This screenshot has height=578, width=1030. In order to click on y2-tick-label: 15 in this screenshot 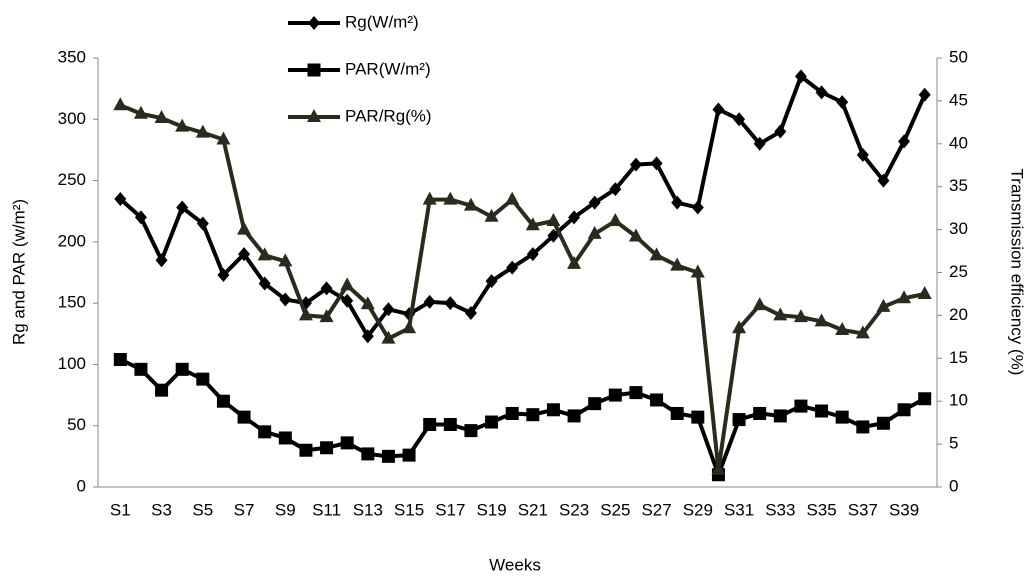, I will do `click(958, 357)`.